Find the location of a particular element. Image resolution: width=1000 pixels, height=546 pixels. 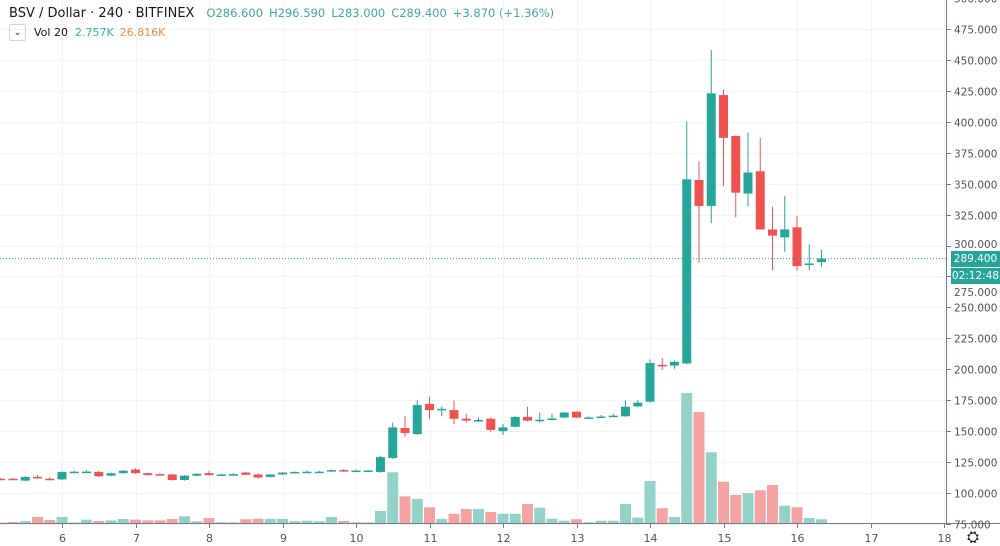

price-tick-label: 150.000 is located at coordinates (975, 433).